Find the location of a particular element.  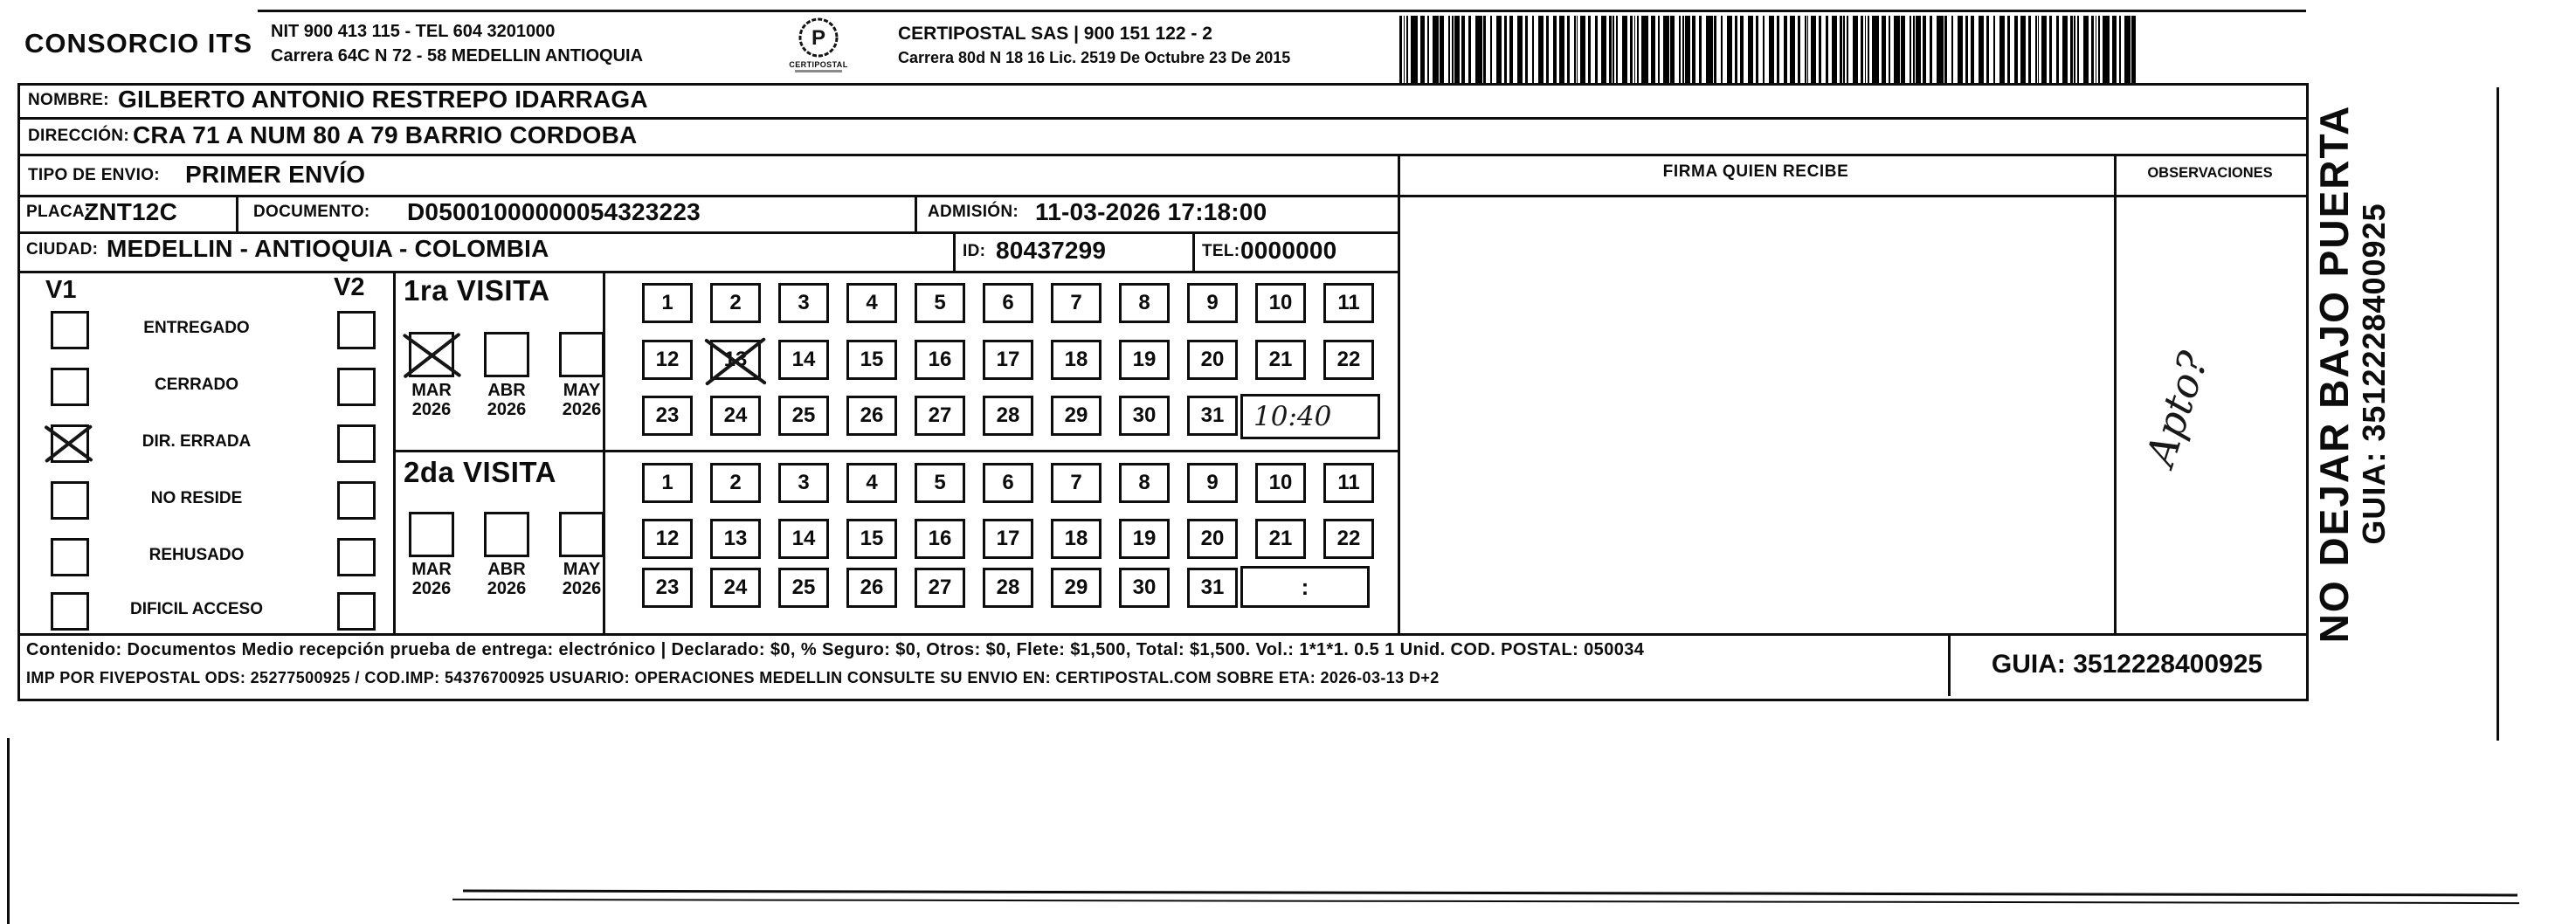

firma-quien-recibe-header: FIRMA QUIEN RECIBE is located at coordinates (1755, 171).